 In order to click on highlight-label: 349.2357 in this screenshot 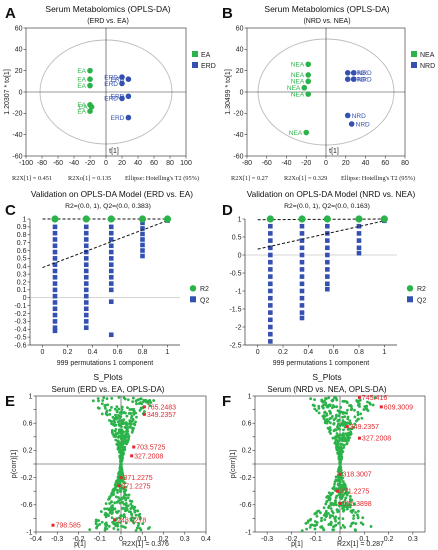, I will do `click(161, 415)`.